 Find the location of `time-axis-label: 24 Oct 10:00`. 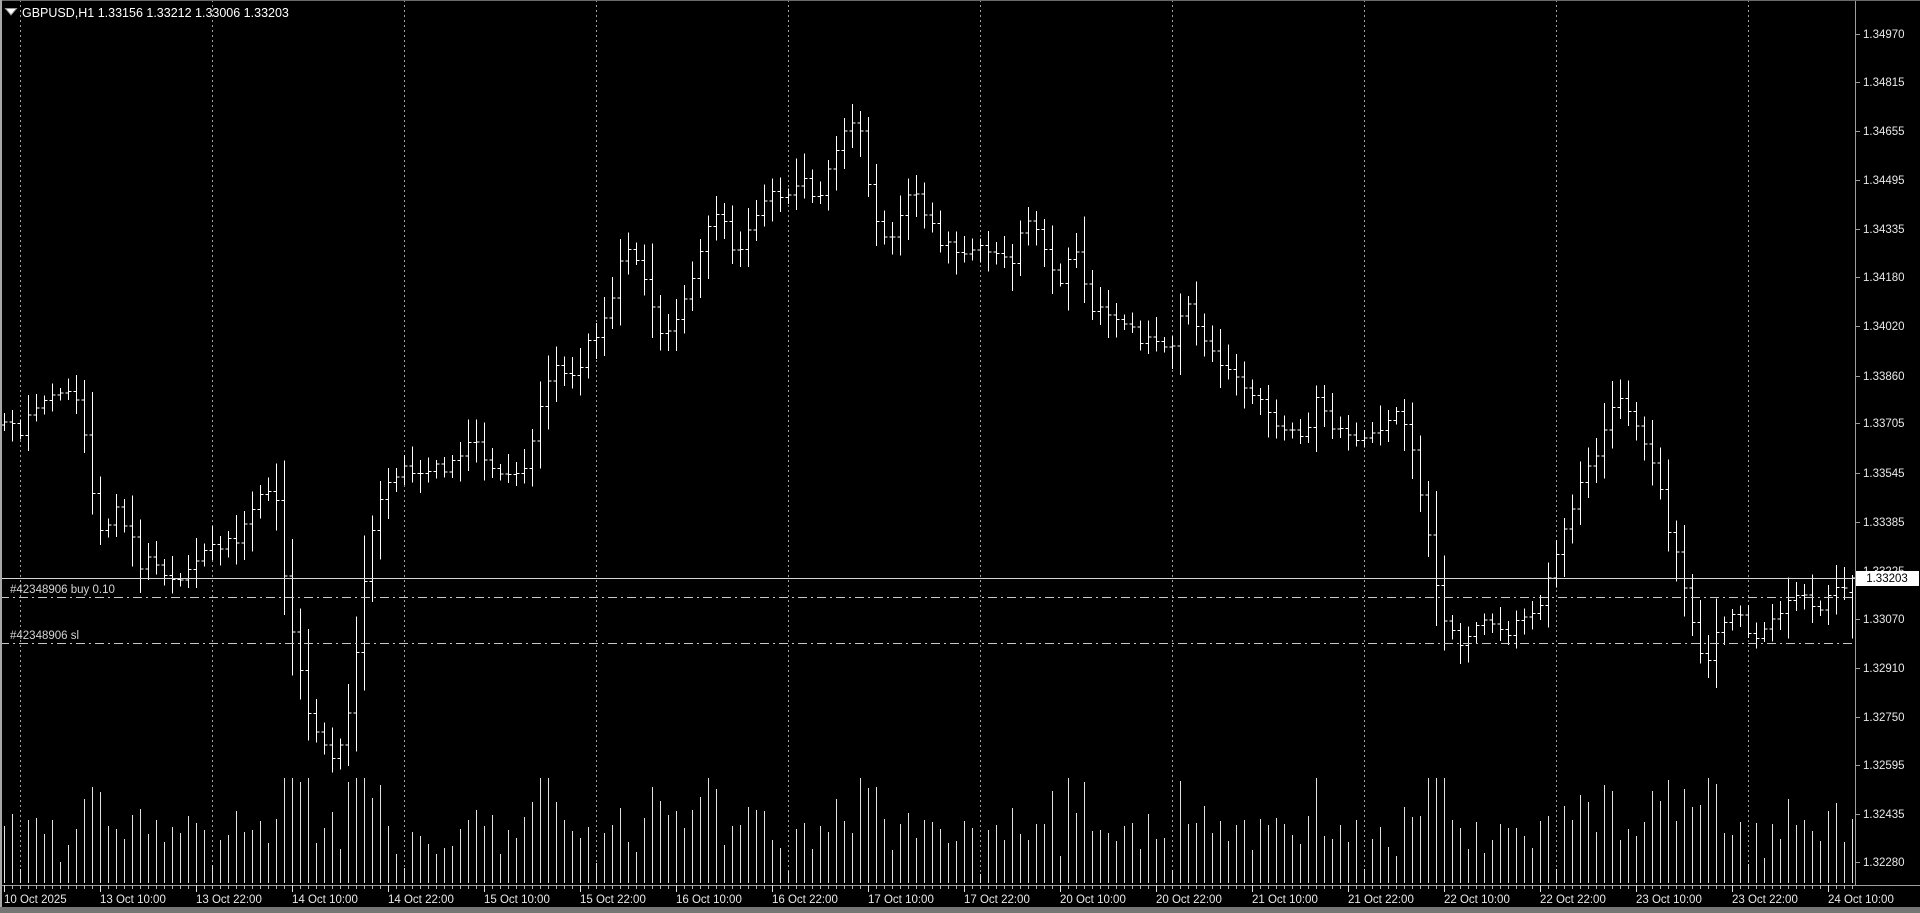

time-axis-label: 24 Oct 10:00 is located at coordinates (1861, 900).